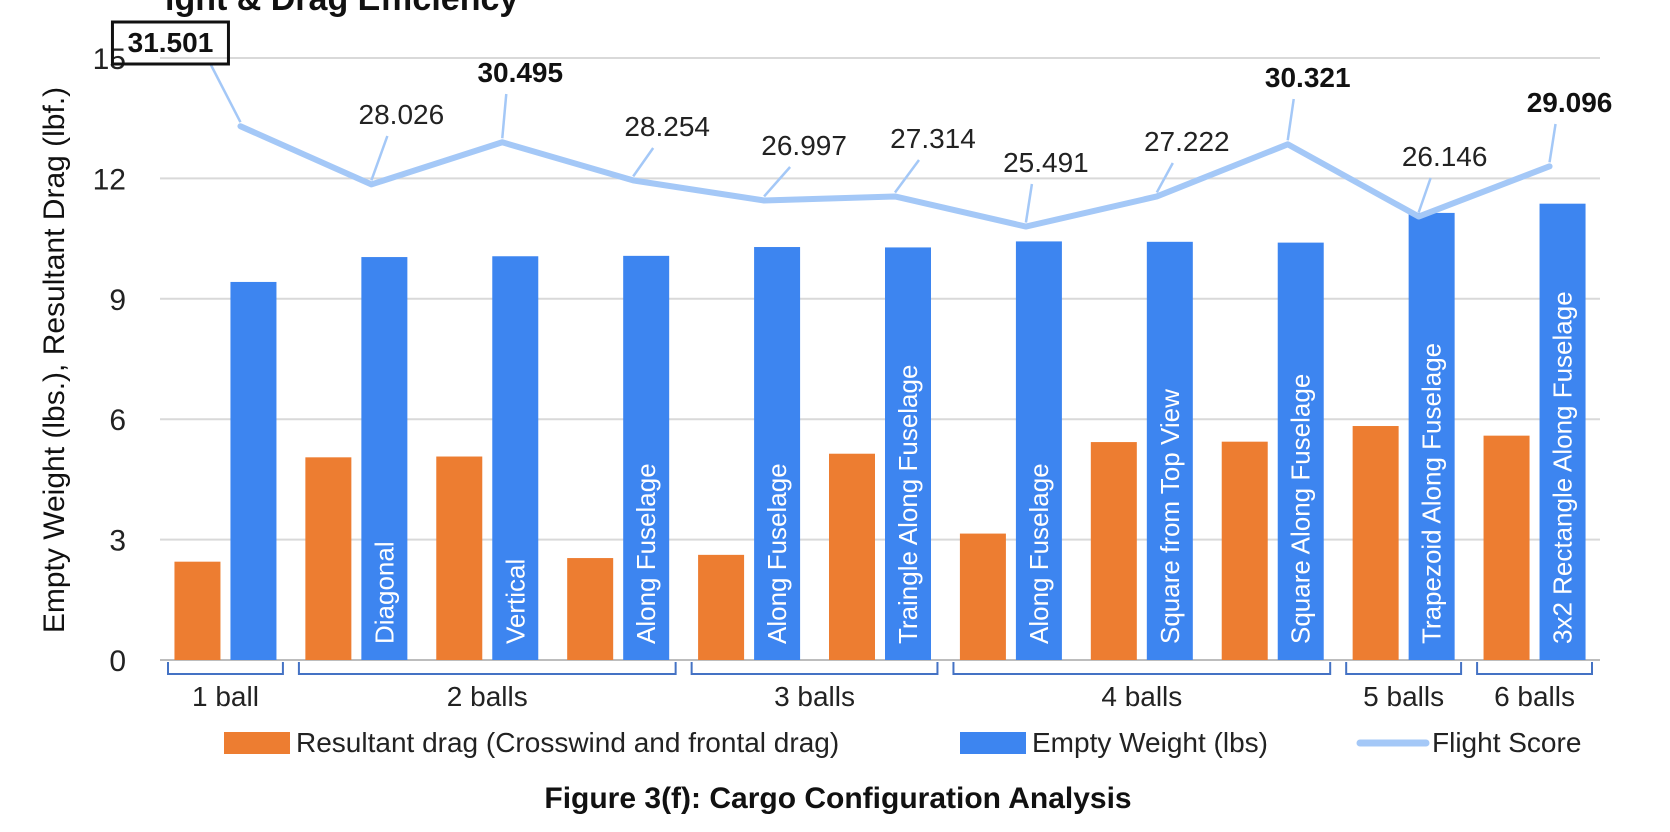 The image size is (1670, 832). I want to click on legend-label: Empty Weight (lbs), so click(1150, 742).